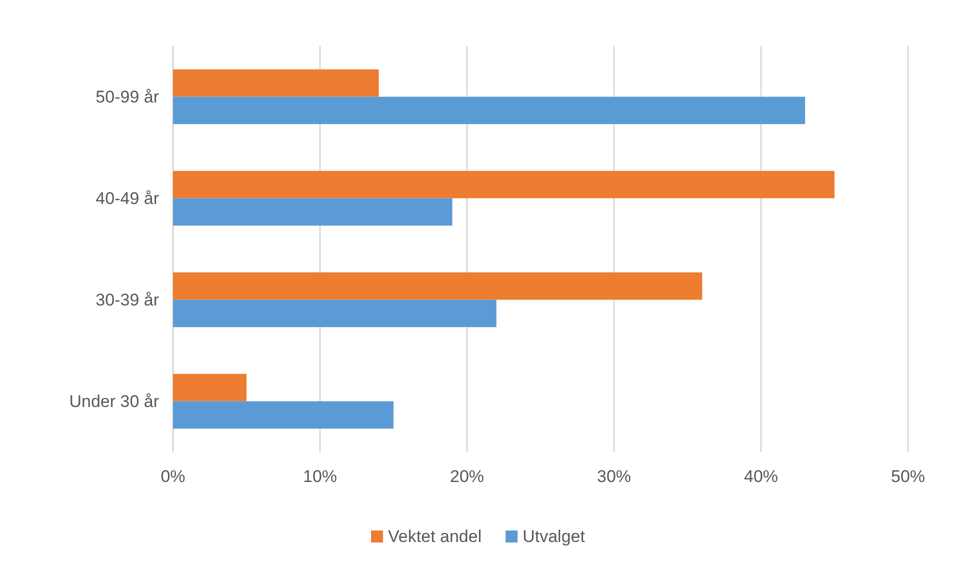  I want to click on legend-label: Vektet andel, so click(435, 536).